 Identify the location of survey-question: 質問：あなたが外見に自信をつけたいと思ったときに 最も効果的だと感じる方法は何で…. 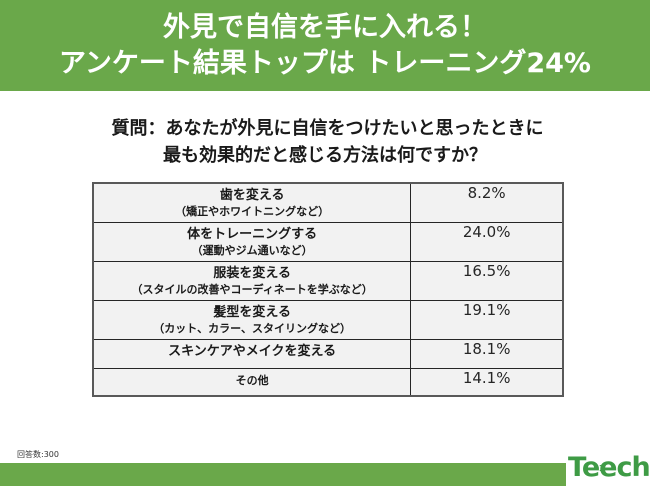
(325, 142).